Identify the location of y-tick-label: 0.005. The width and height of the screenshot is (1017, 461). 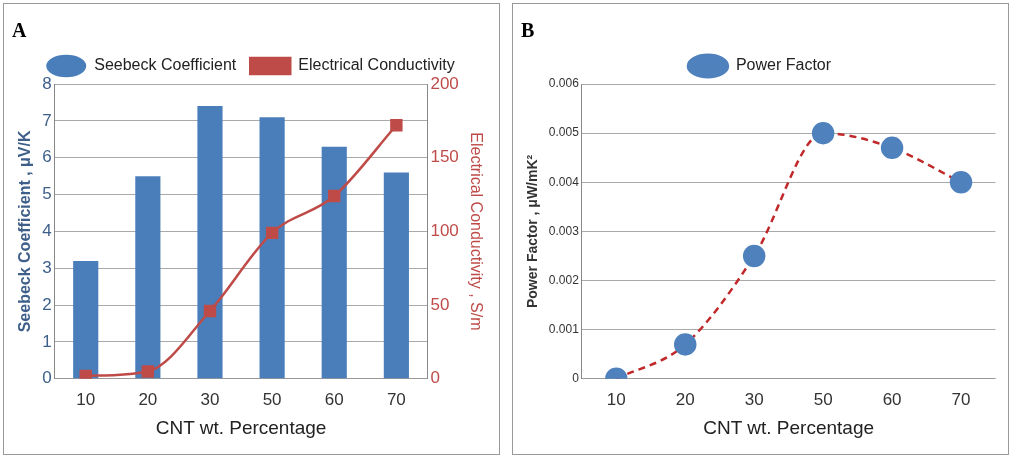
(564, 132).